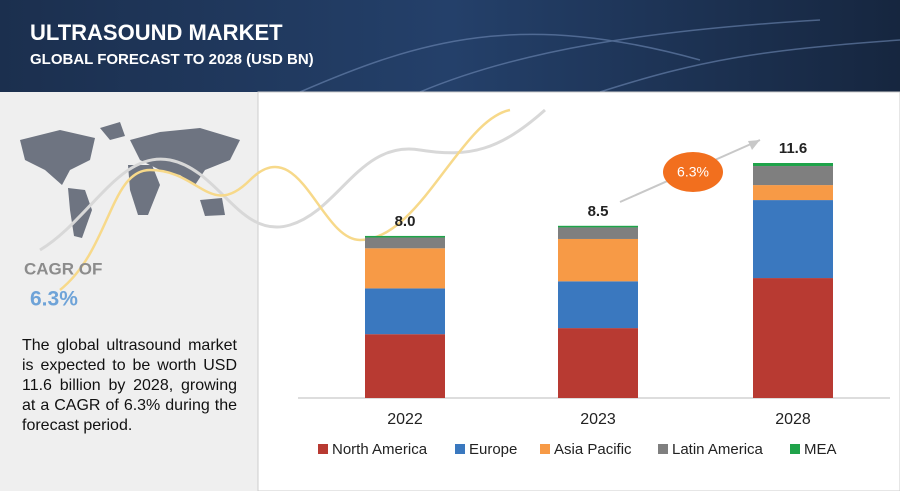  What do you see at coordinates (593, 449) in the screenshot?
I see `legend-label: Asia Pacific` at bounding box center [593, 449].